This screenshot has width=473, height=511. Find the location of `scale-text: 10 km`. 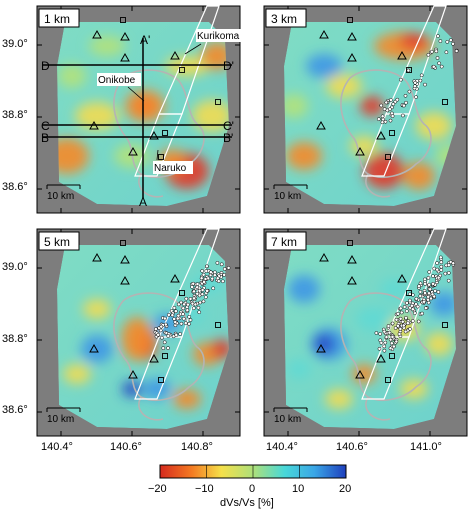

scale-text: 10 km is located at coordinates (60, 419).